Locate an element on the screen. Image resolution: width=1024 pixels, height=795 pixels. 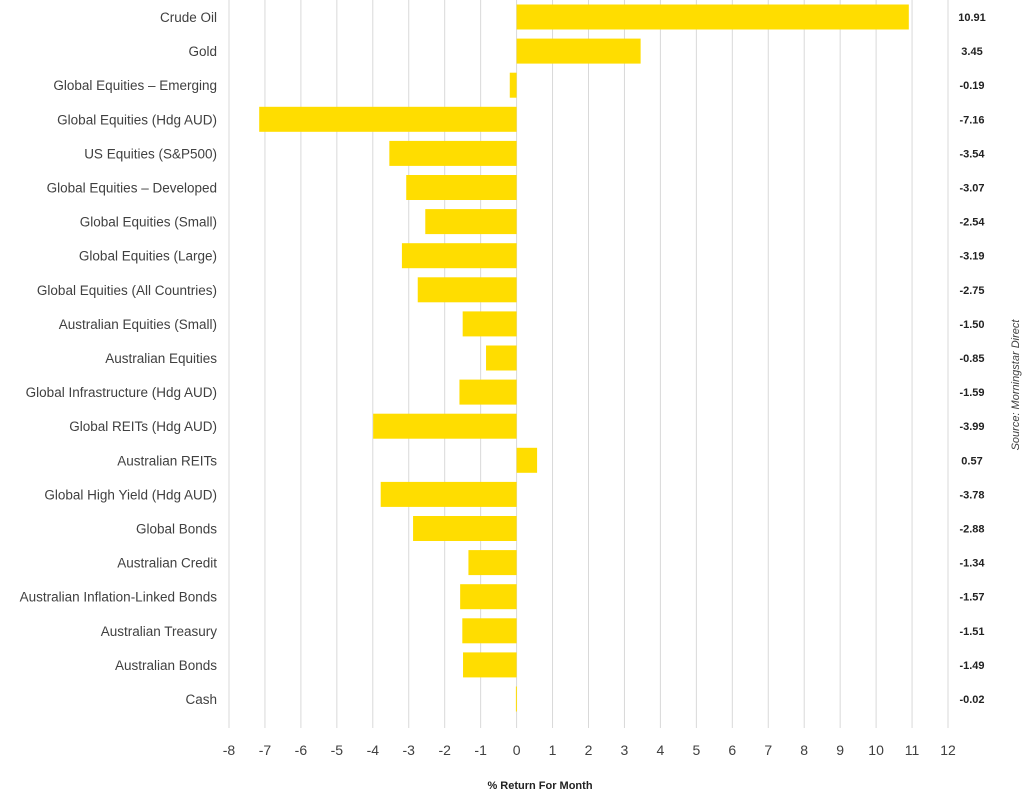
value-label: 10.91 is located at coordinates (972, 18).